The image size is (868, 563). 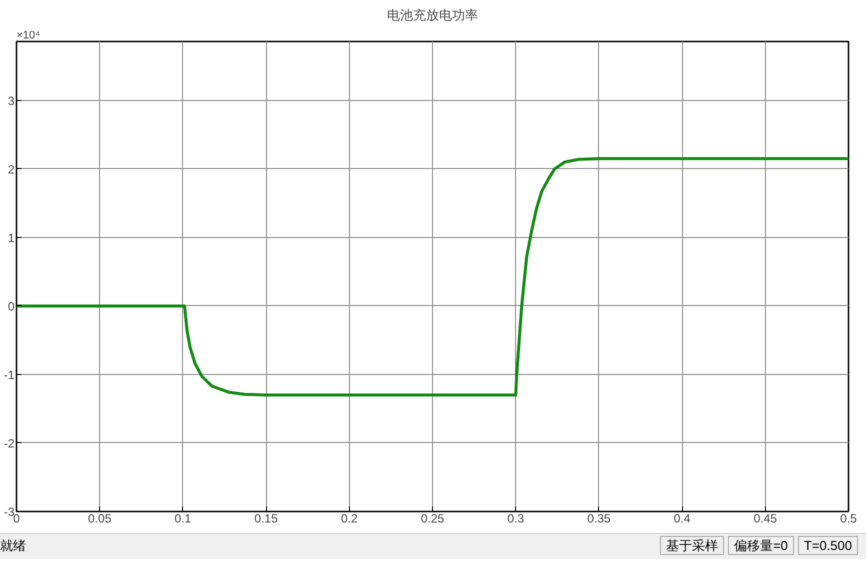 What do you see at coordinates (761, 546) in the screenshot?
I see `text: 偏移量=0` at bounding box center [761, 546].